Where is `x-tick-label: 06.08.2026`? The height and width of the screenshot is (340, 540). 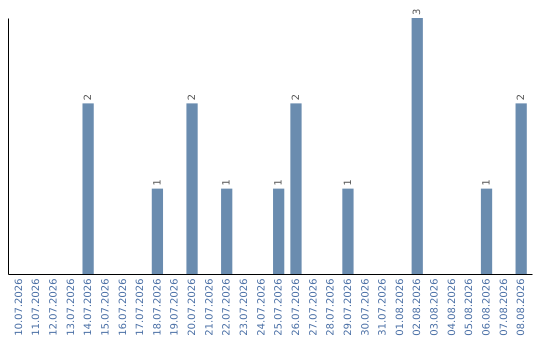 x-tick-label: 06.08.2026 is located at coordinates (487, 307).